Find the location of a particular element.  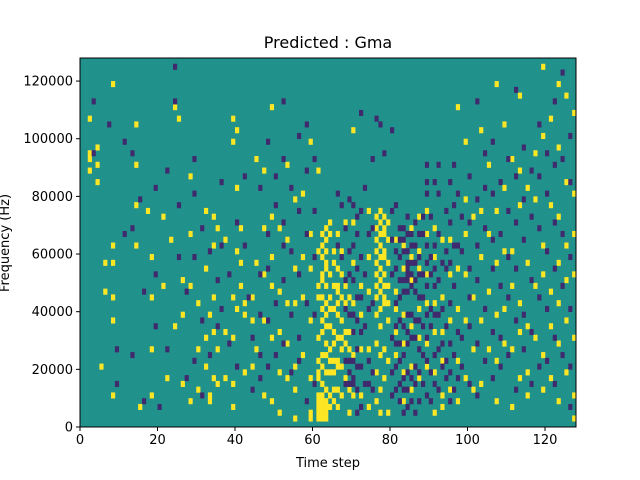

y-axis: 0 20000 40000 60000 80000 100000 120000 is located at coordinates (51, 255).